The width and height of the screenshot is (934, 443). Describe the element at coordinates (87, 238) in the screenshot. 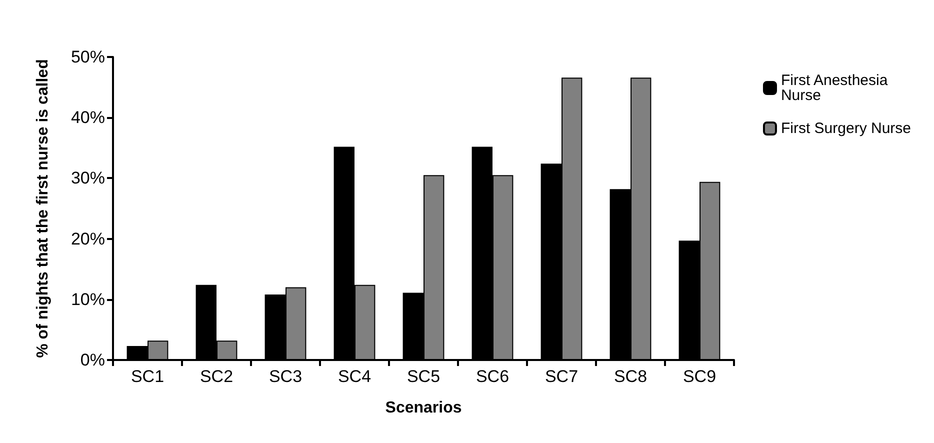

I see `y-tick-label: 20%` at that location.